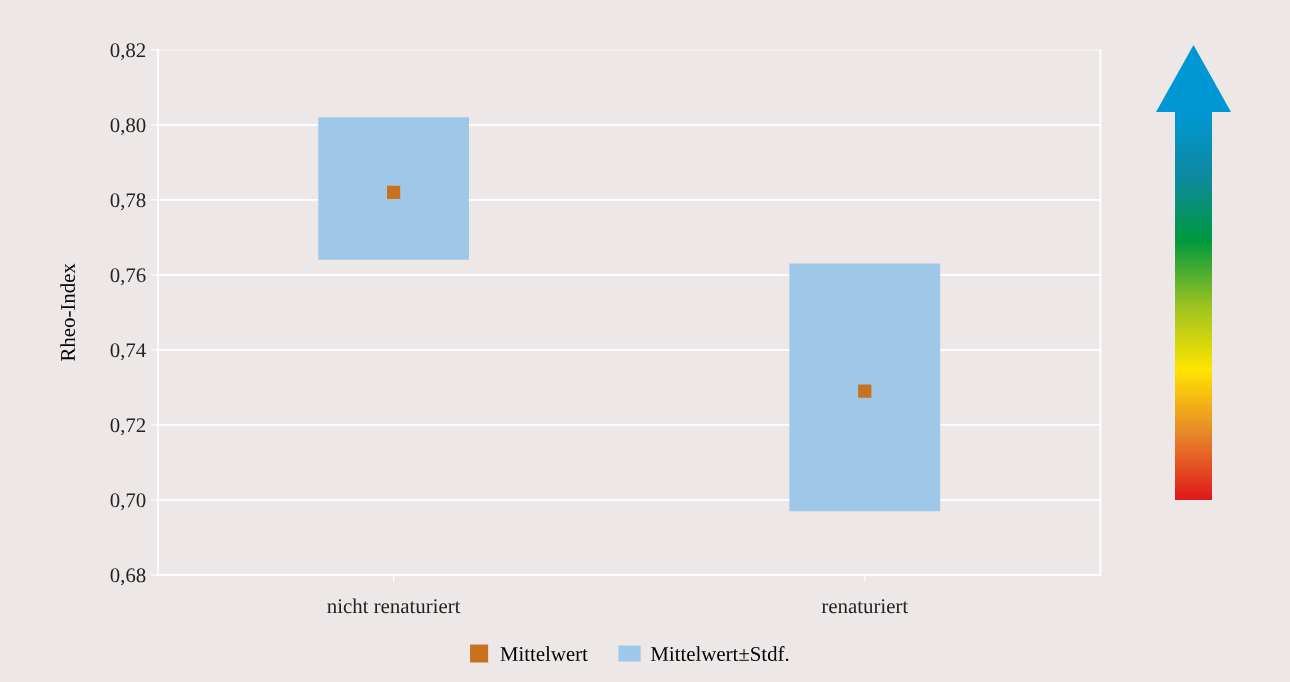  I want to click on x-tick-label: renaturiert, so click(865, 606).